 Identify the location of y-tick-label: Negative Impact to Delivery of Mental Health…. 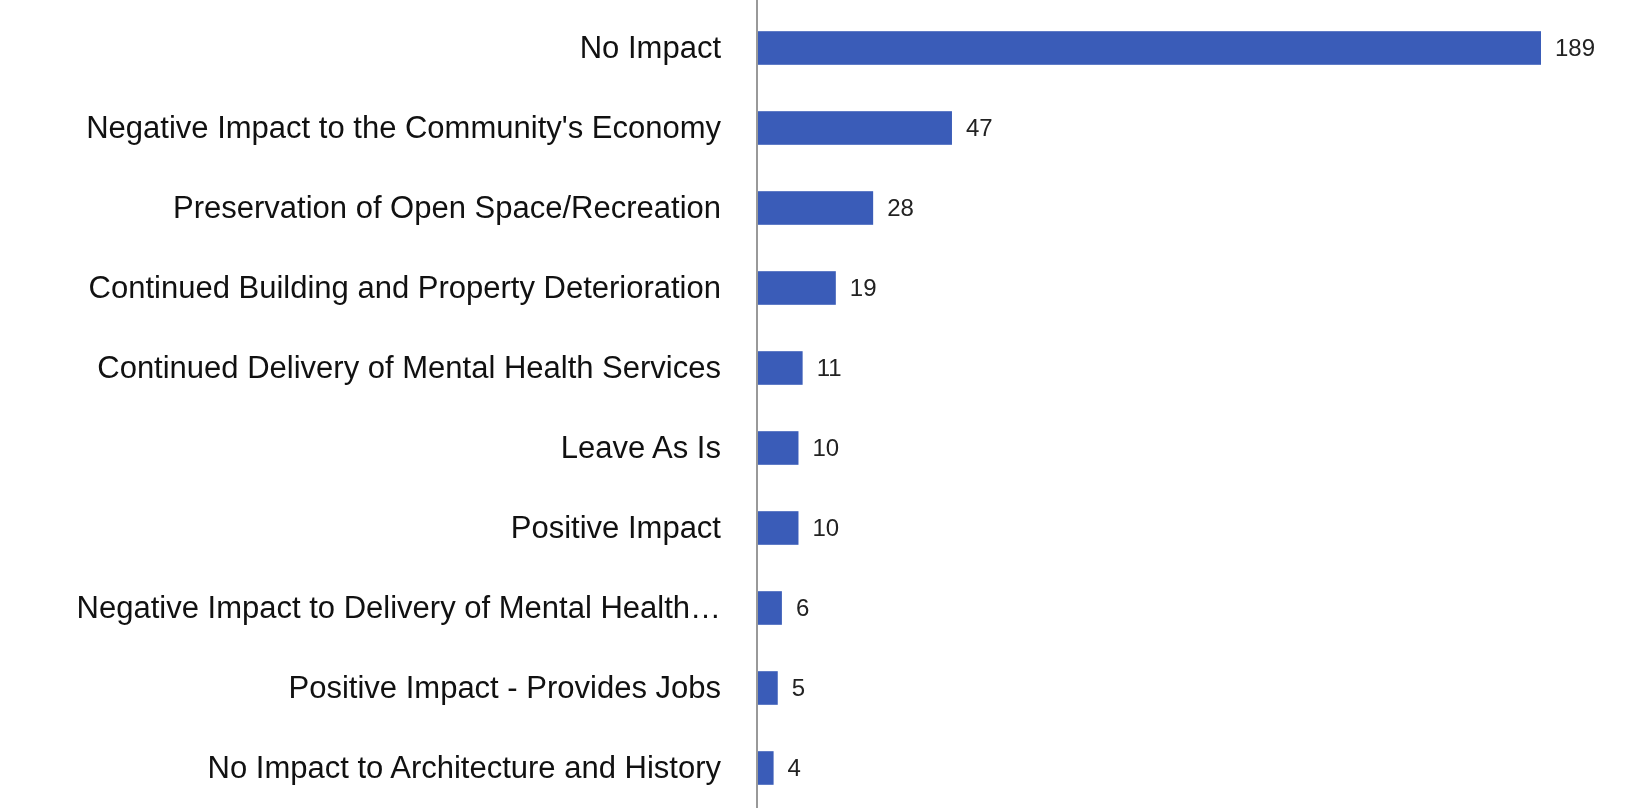
(398, 607).